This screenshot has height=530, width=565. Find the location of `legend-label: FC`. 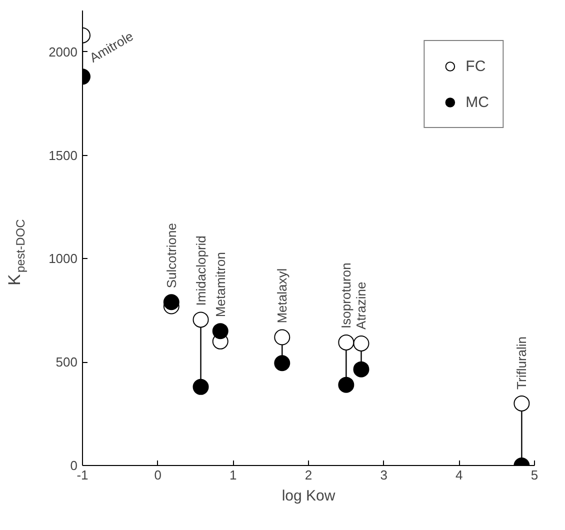

legend-label: FC is located at coordinates (476, 66).